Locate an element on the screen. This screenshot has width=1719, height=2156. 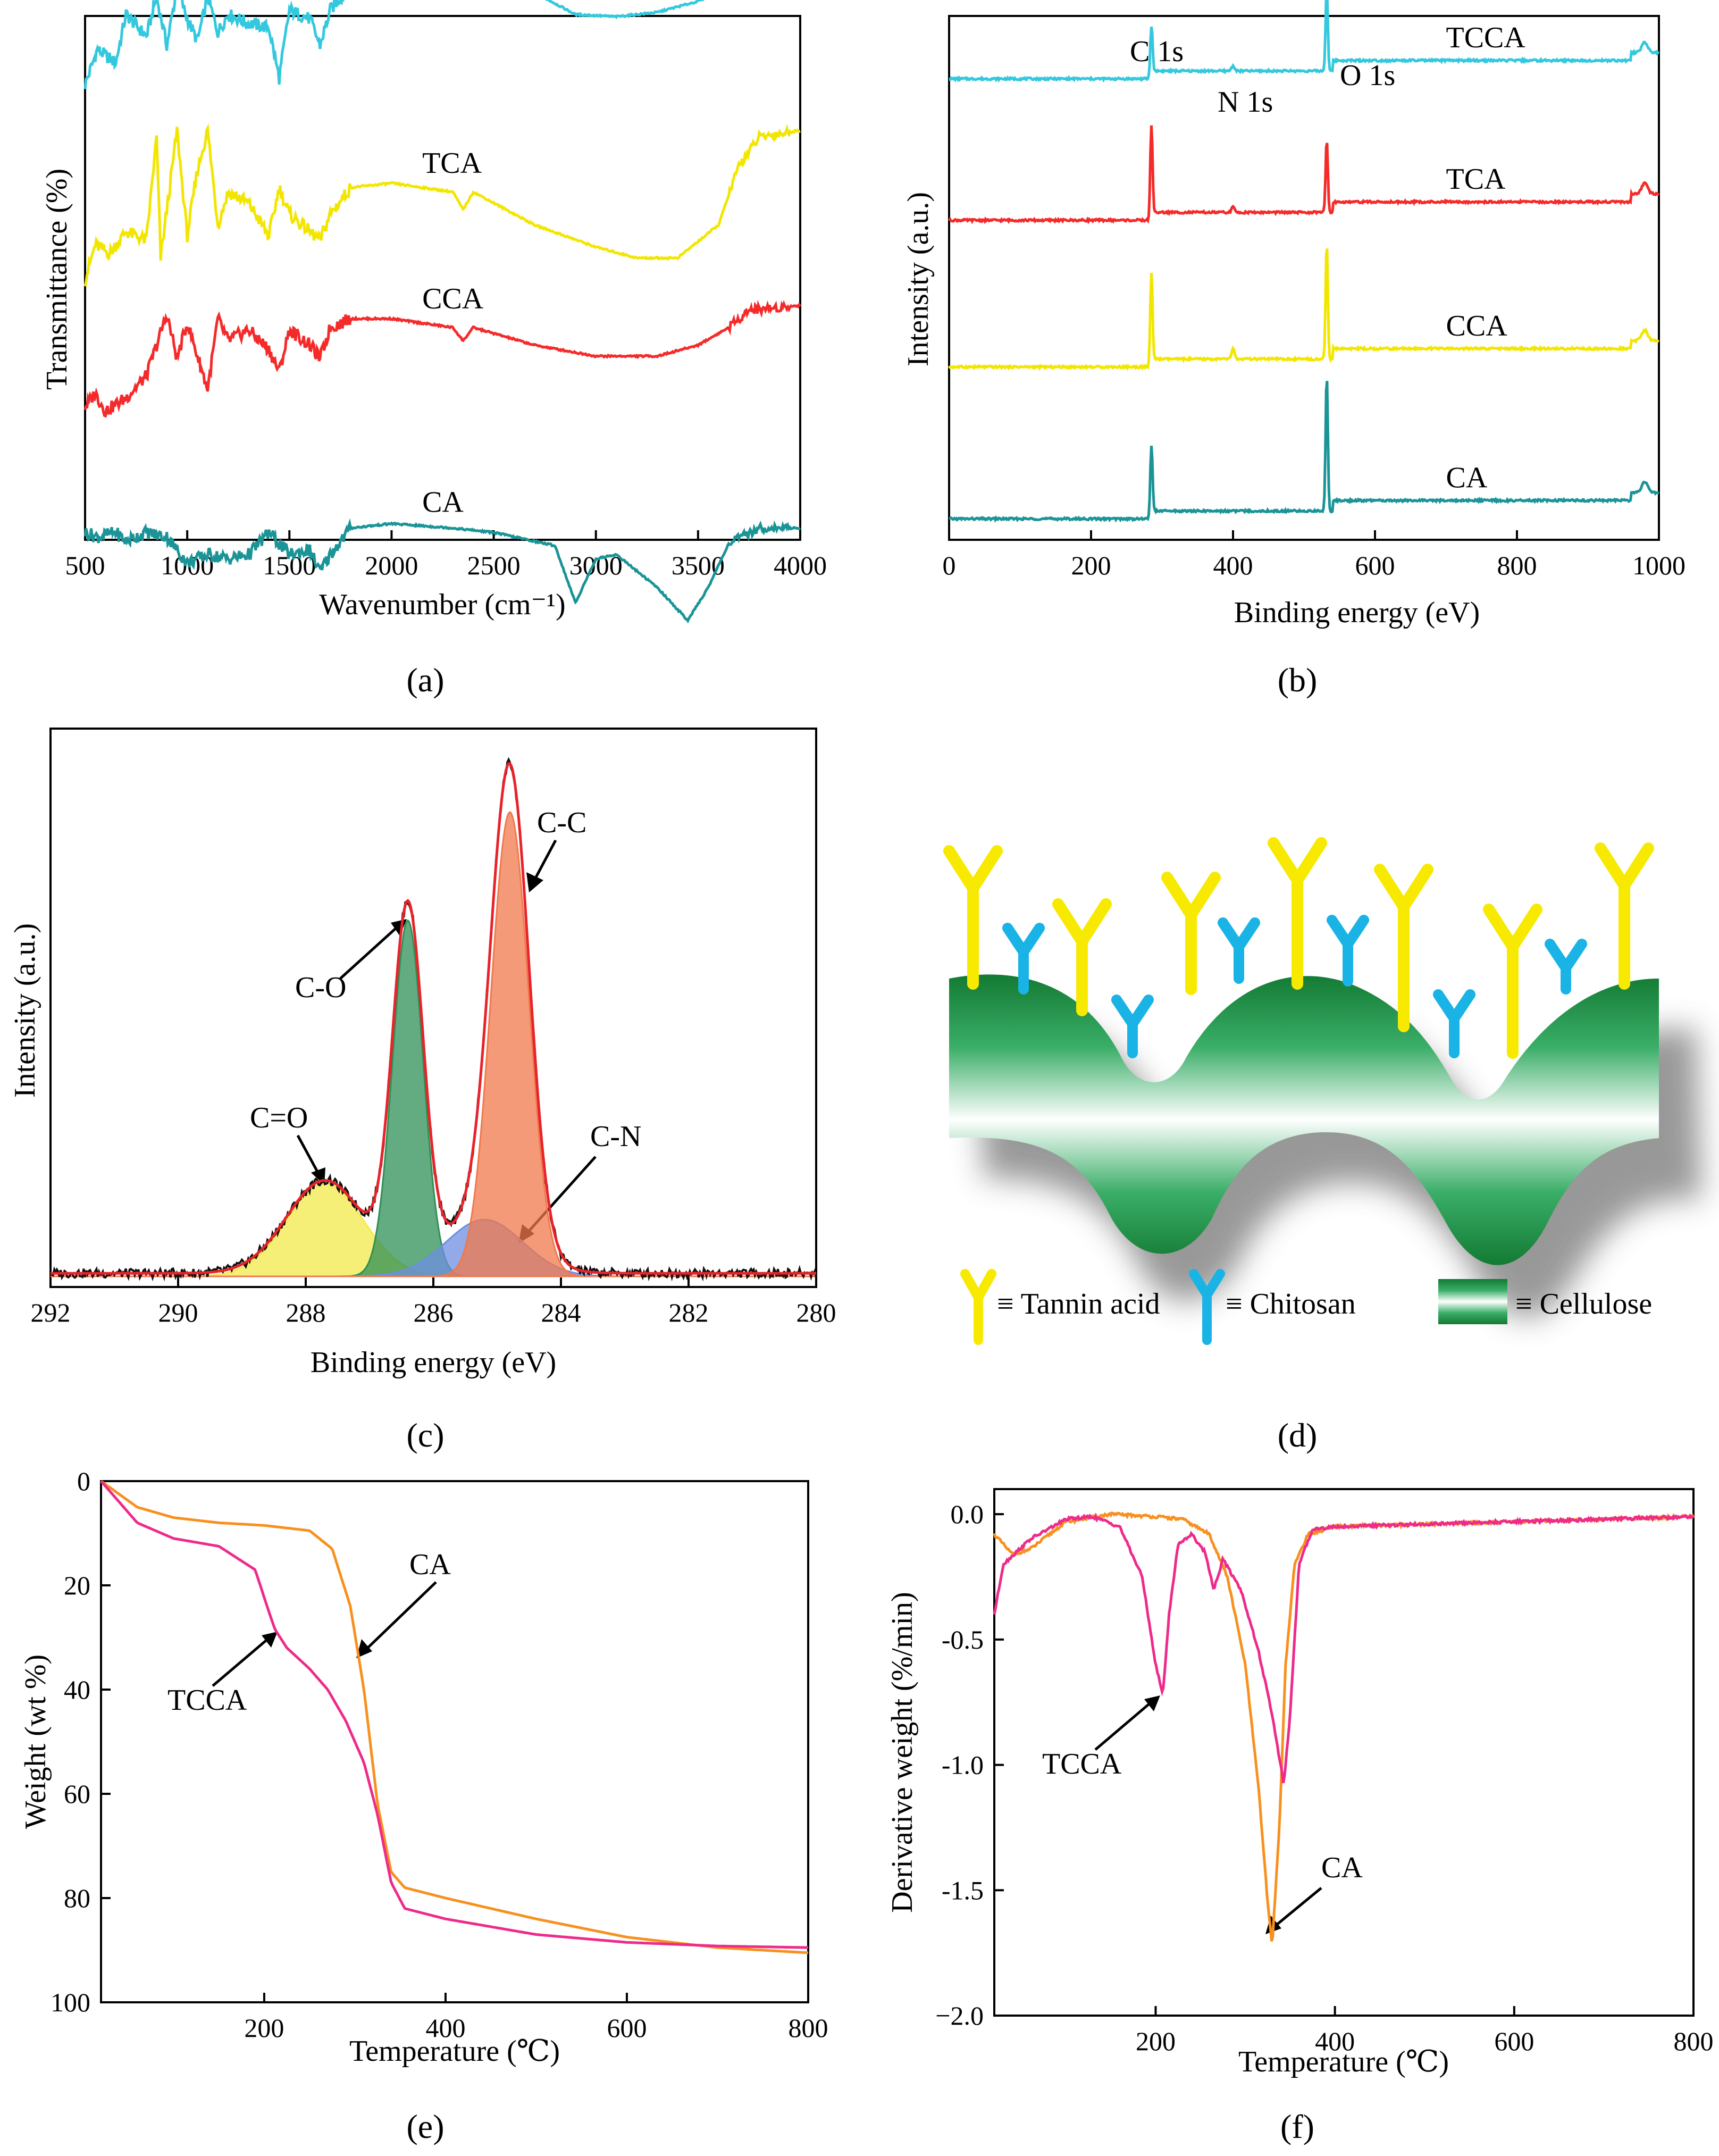
panel-e-xlabel: Temperature (℃) is located at coordinates (454, 2051).